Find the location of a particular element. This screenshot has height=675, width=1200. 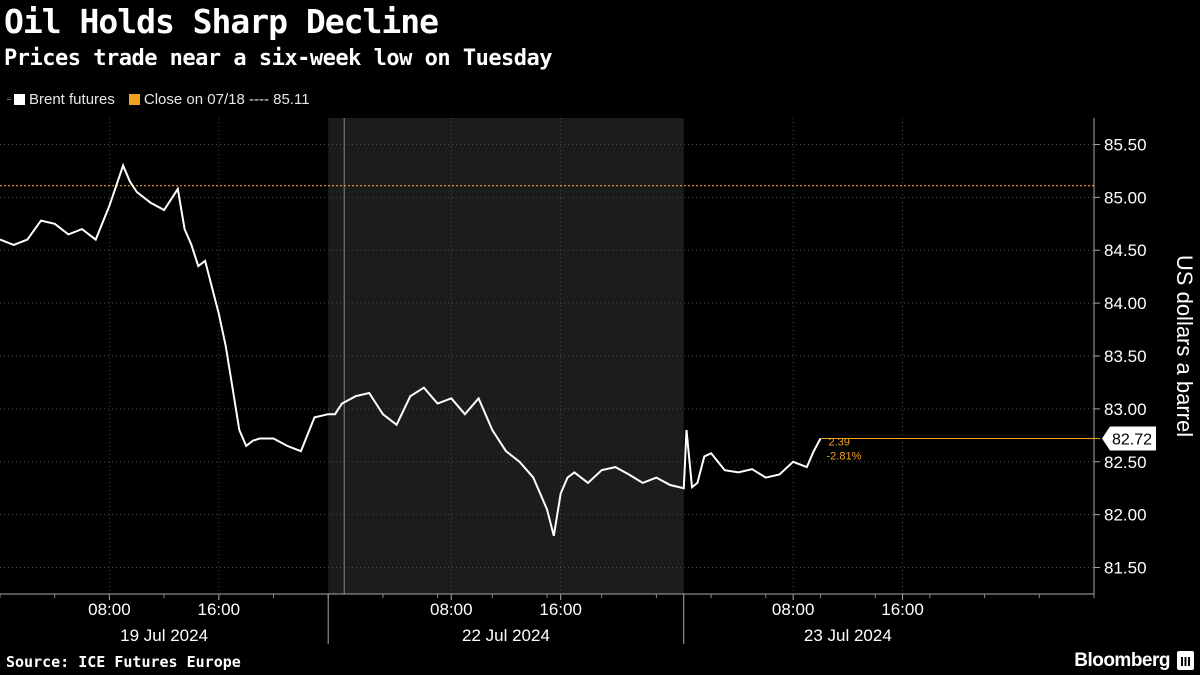

x-date-label: 19 Jul 2024 is located at coordinates (164, 635).